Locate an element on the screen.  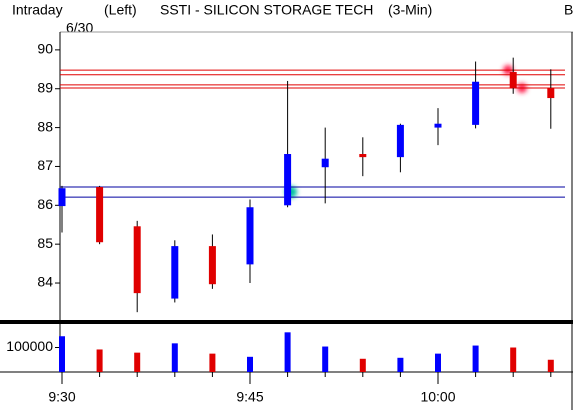
y-tick-label: 85 is located at coordinates (45, 243).